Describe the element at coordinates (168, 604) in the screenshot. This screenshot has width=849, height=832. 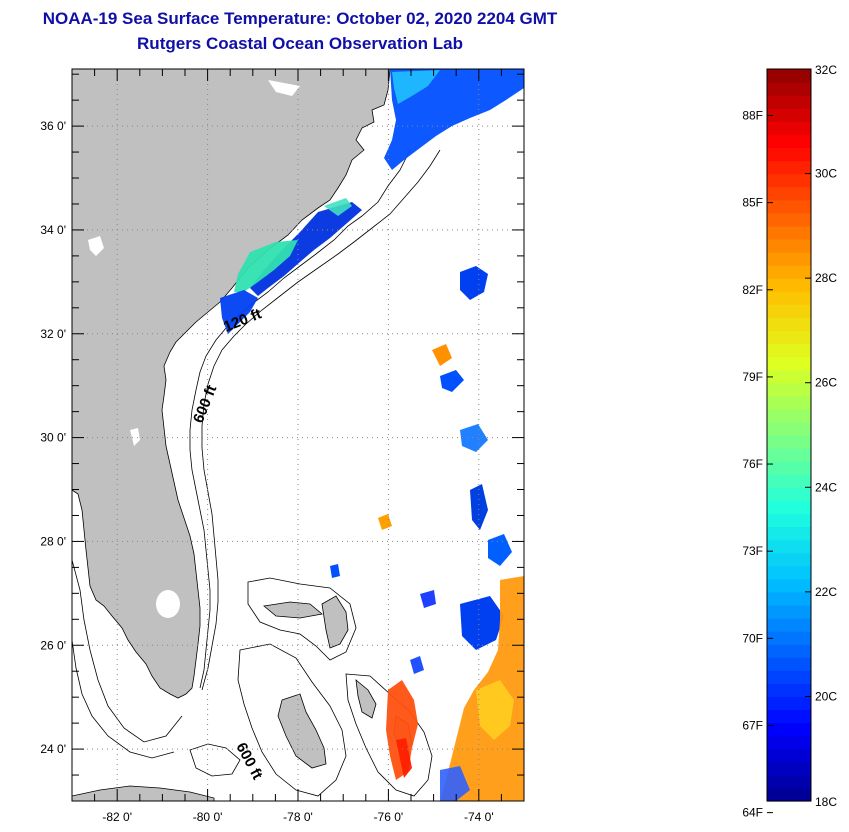
I see `lake-okeechobee` at that location.